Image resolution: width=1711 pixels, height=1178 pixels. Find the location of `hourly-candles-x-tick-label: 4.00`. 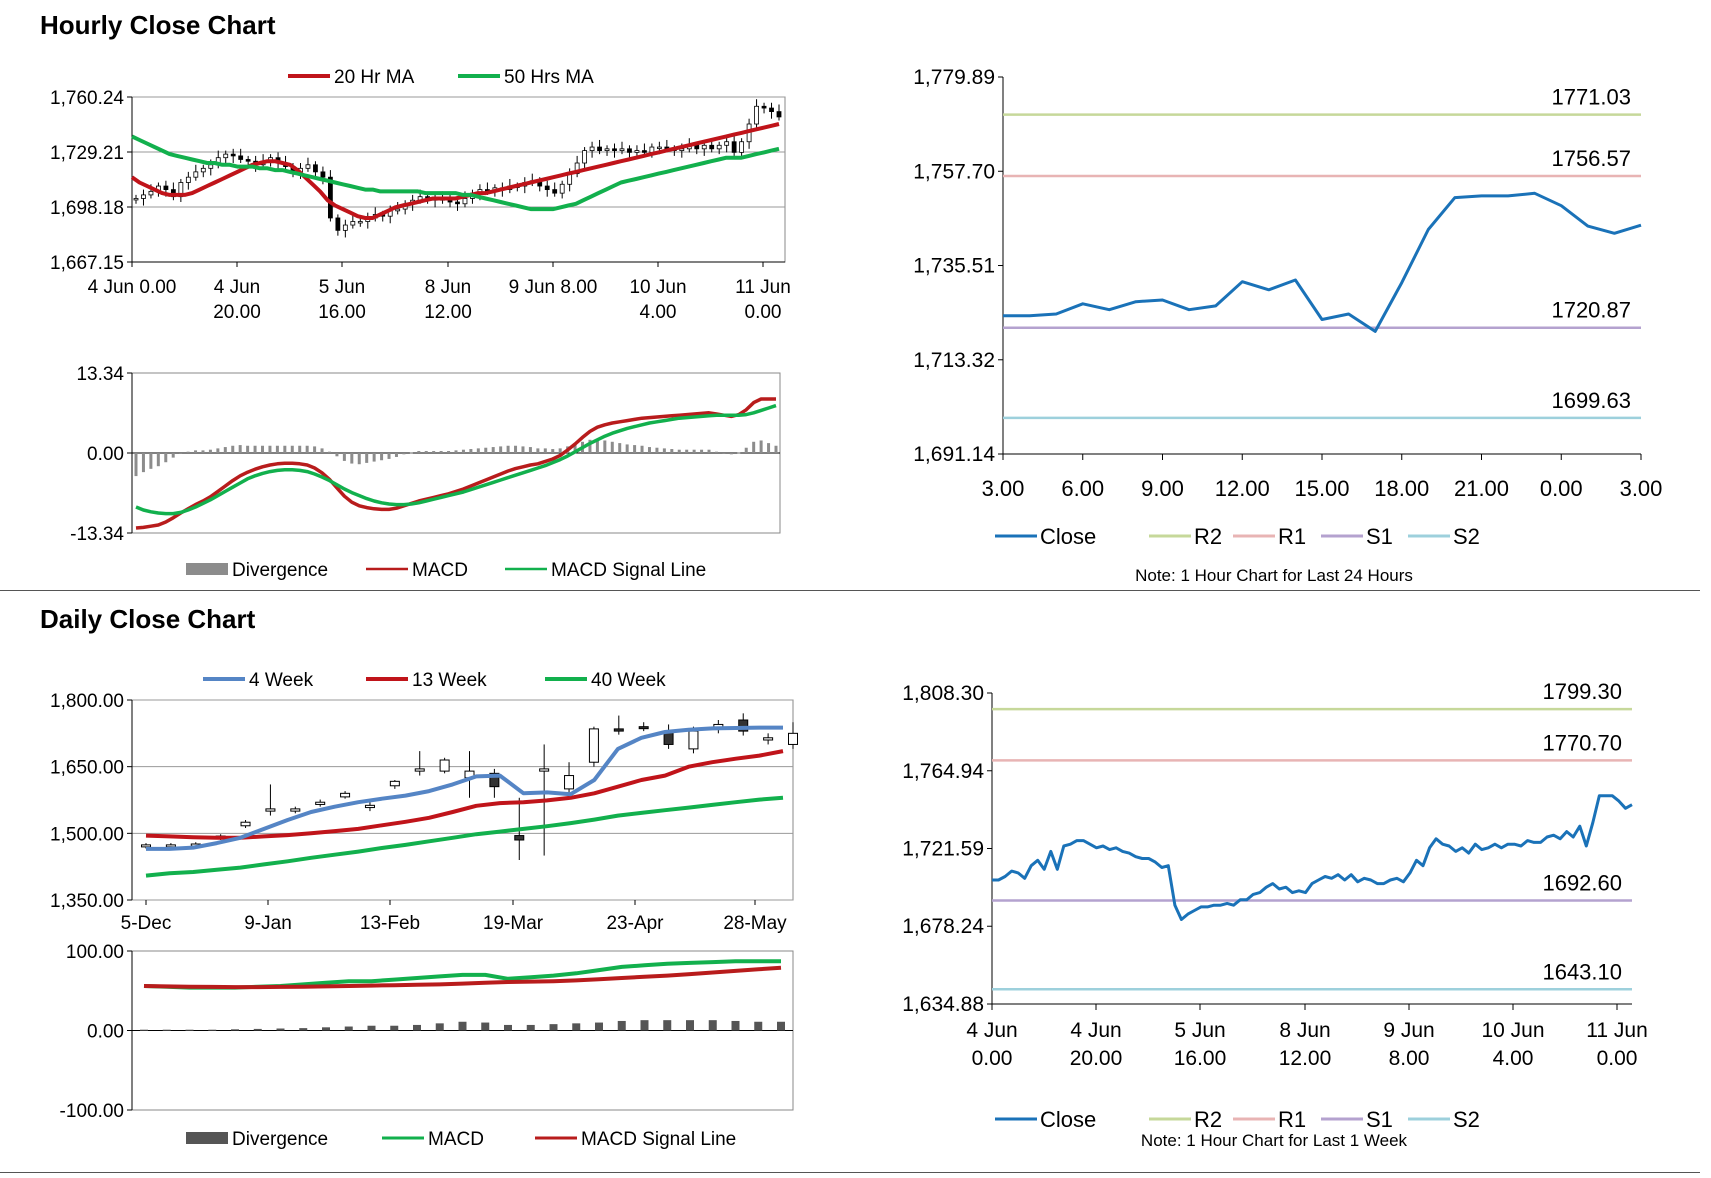

hourly-candles-x-tick-label: 4.00 is located at coordinates (658, 312).